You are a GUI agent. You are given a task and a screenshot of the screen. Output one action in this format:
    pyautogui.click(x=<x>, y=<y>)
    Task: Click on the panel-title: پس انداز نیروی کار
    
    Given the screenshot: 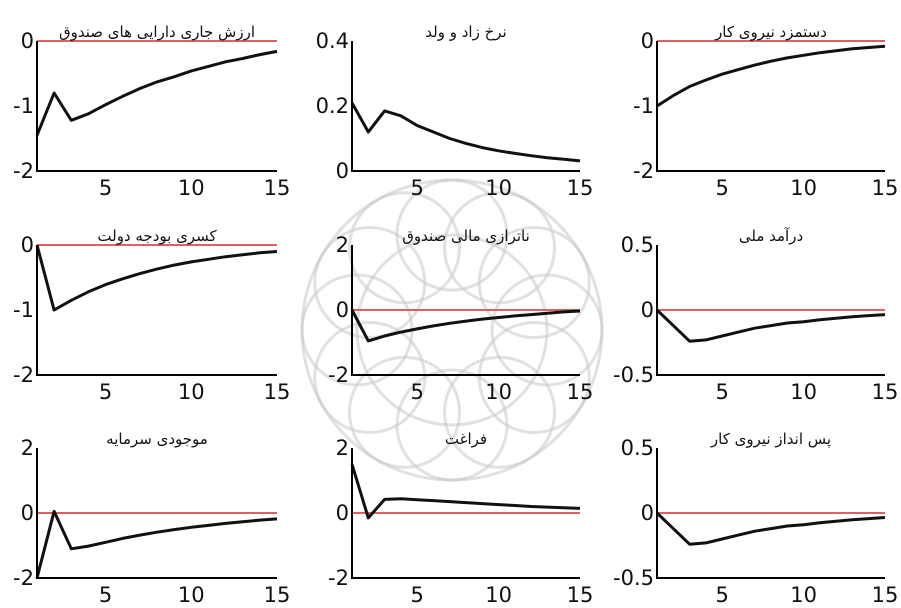 What is the action you would take?
    pyautogui.click(x=770, y=439)
    